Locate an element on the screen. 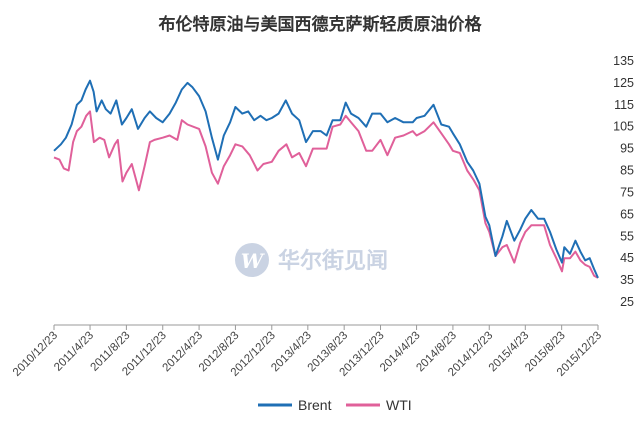 The height and width of the screenshot is (427, 640). watermark-logo-letter: W is located at coordinates (253, 261).